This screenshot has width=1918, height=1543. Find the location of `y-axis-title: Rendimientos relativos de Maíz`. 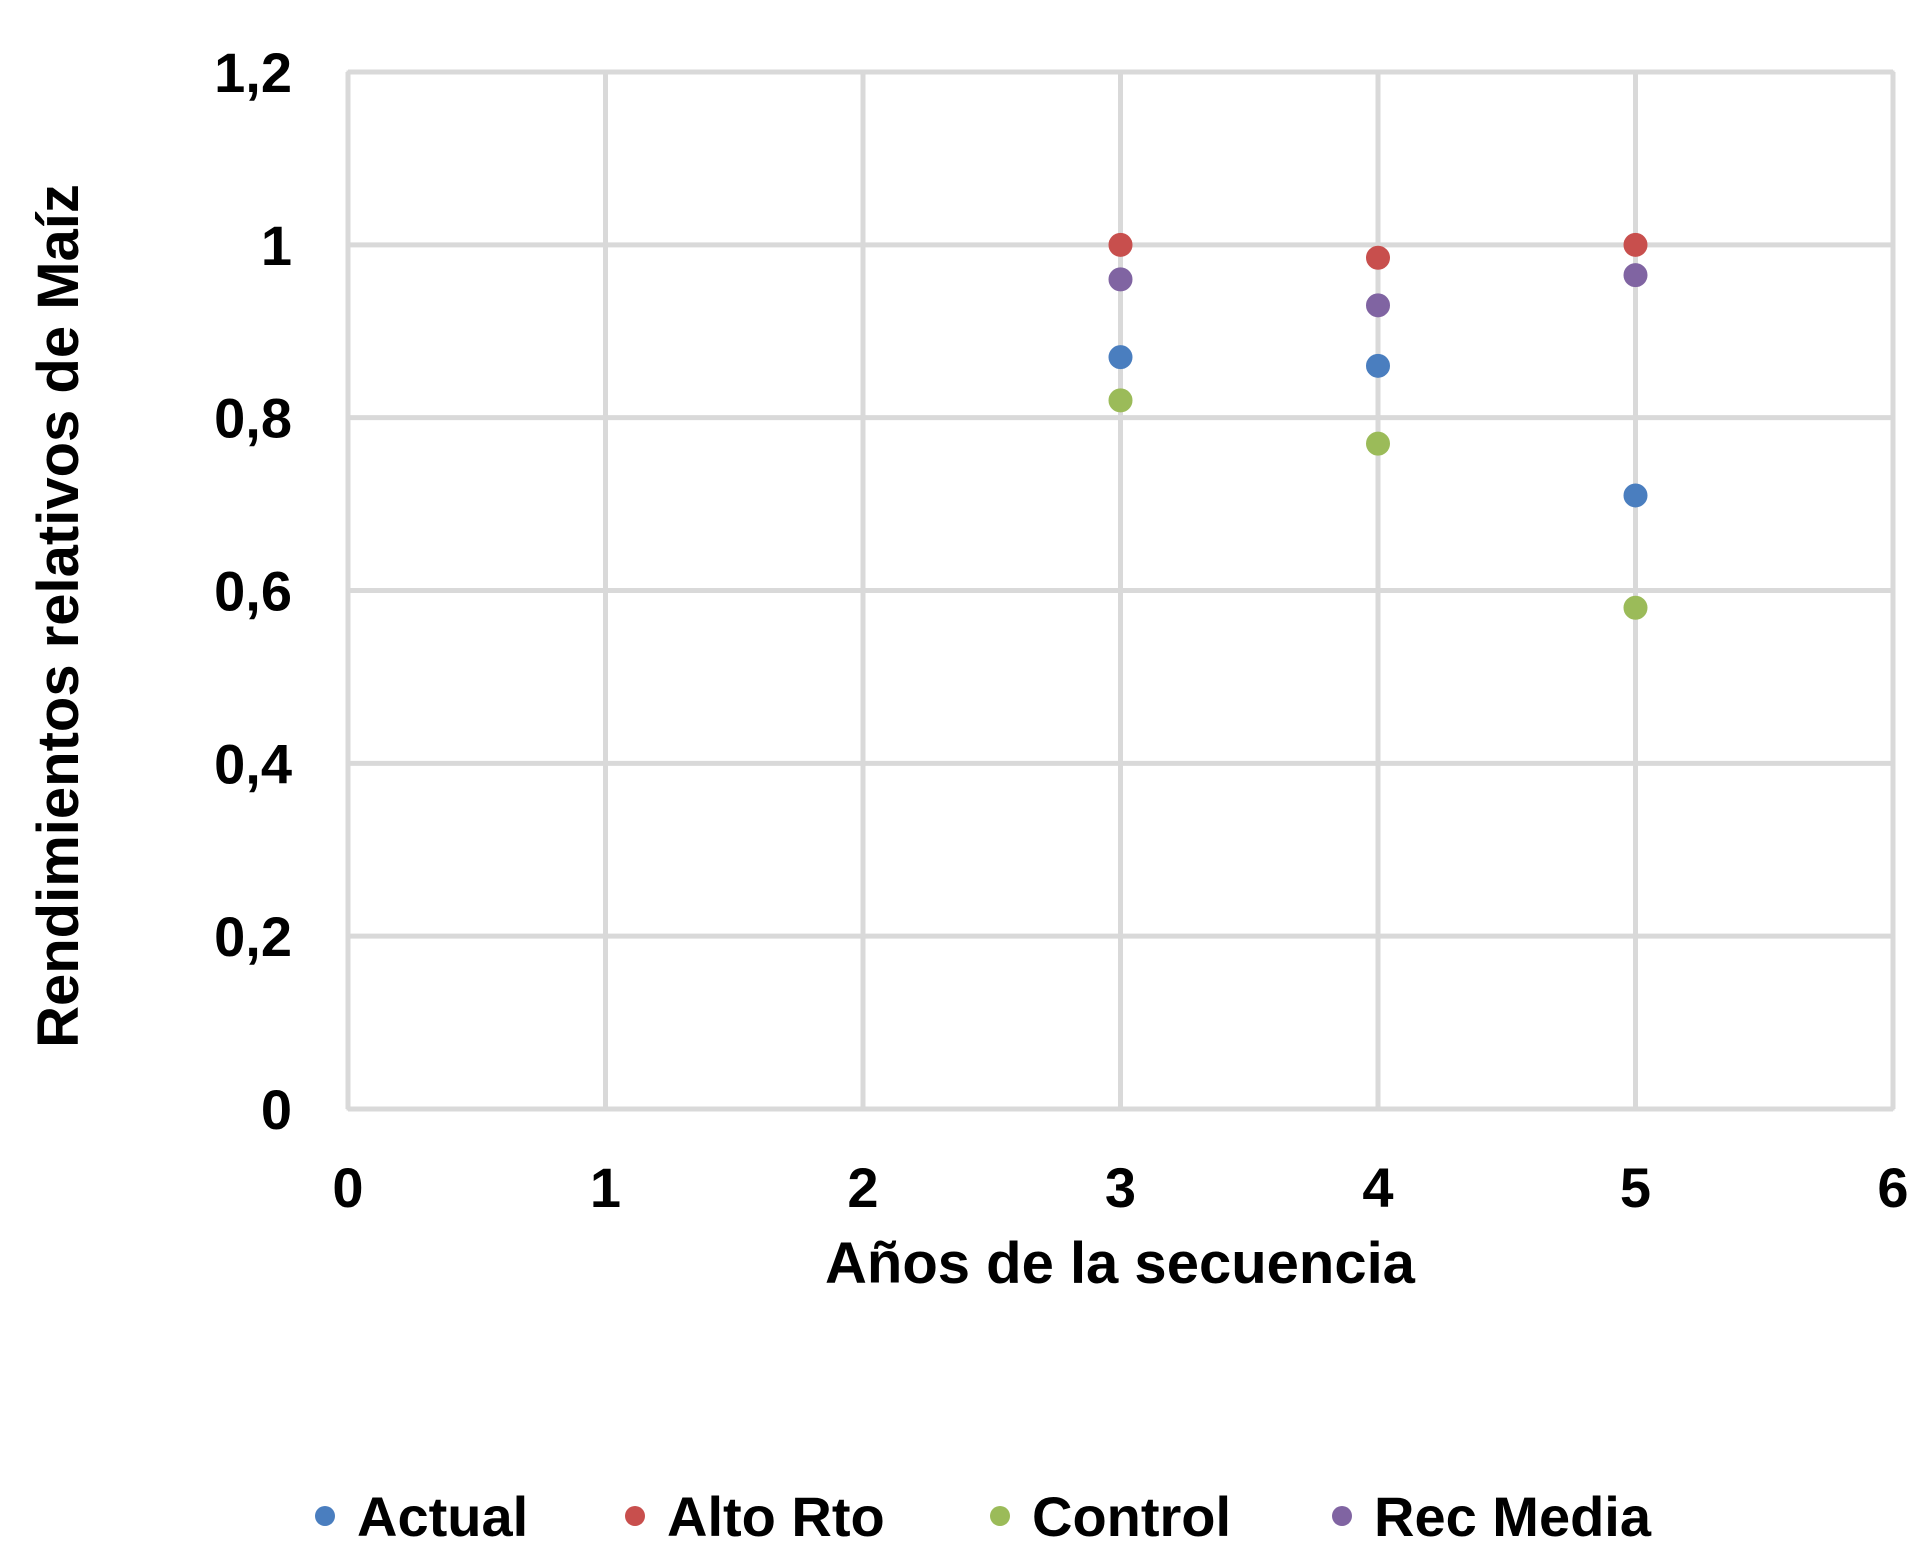

y-axis-title: Rendimientos relativos de Maíz is located at coordinates (58, 616).